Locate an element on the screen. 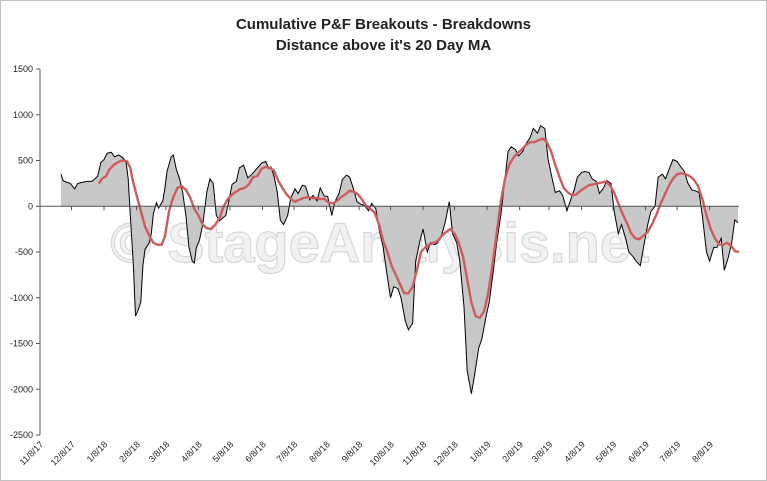 This screenshot has width=767, height=481. x-tick-label: 7/8/18 is located at coordinates (287, 451).